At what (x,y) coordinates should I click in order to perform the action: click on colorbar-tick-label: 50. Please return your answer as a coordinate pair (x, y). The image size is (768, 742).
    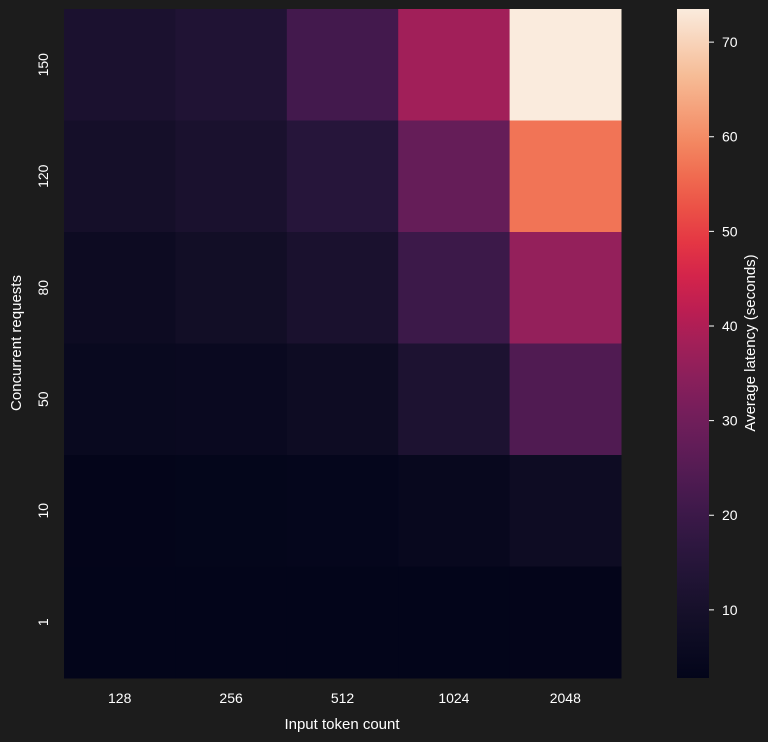
    Looking at the image, I should click on (730, 231).